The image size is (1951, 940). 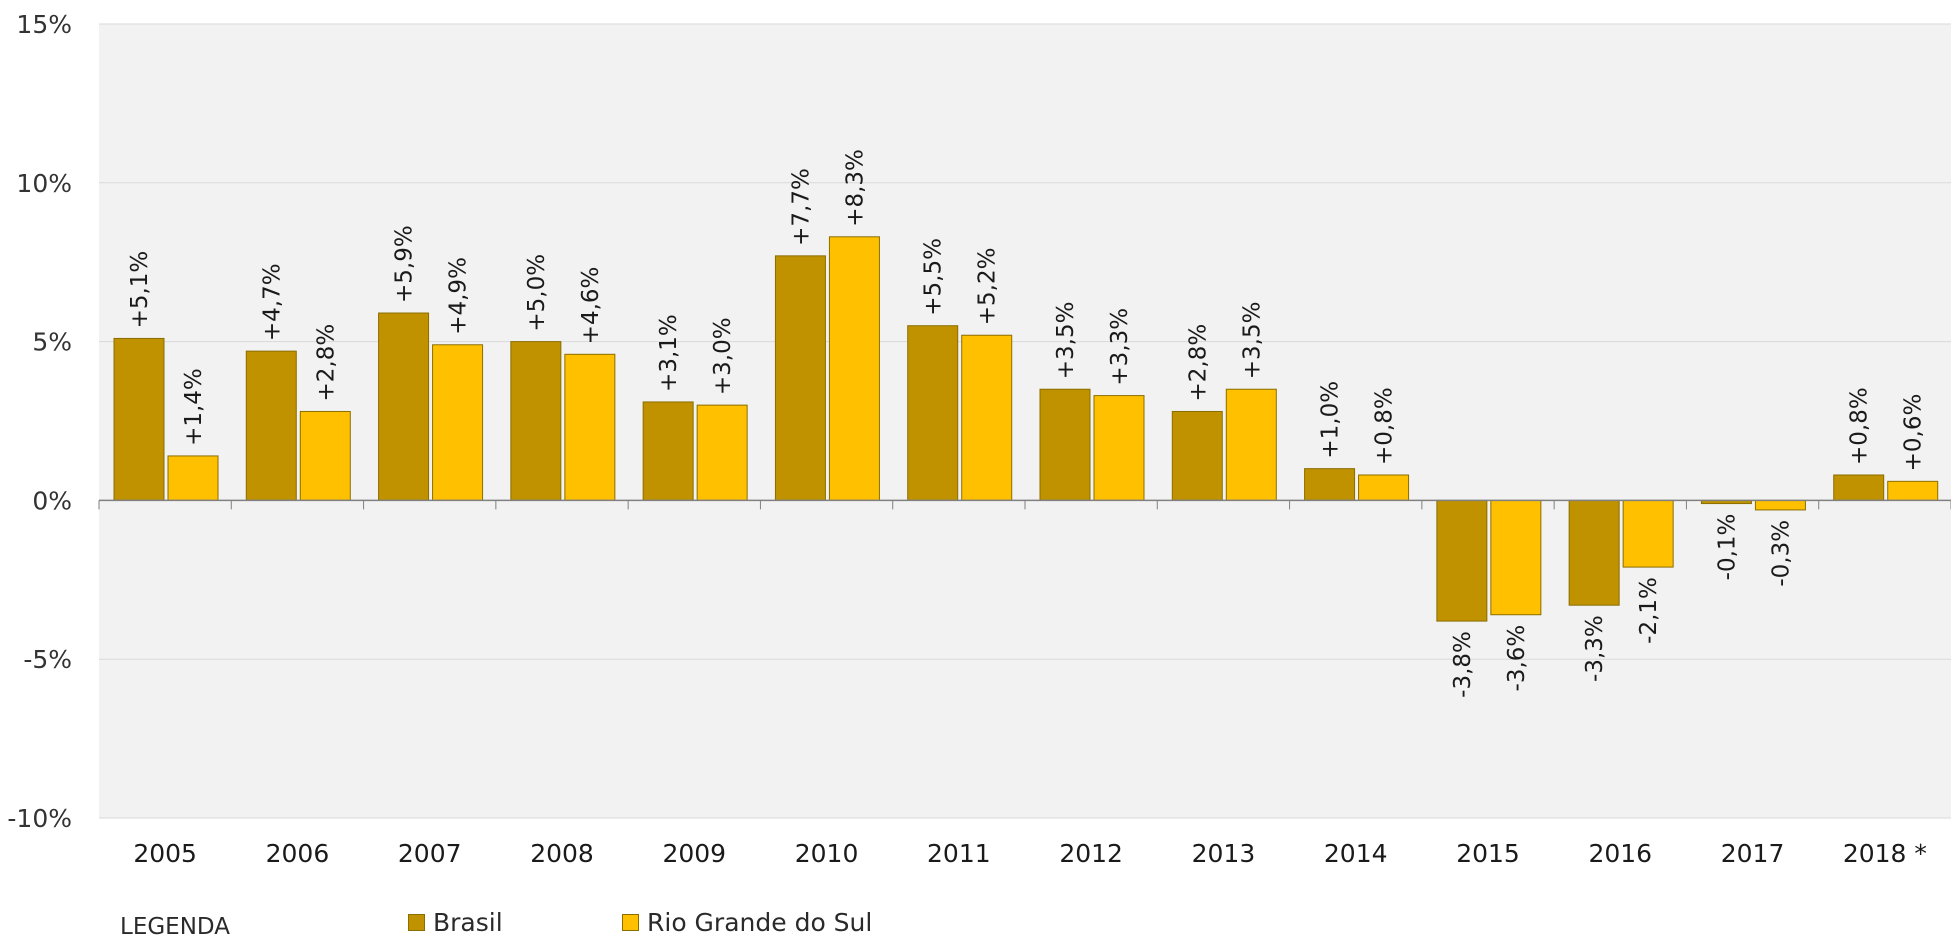 What do you see at coordinates (52, 342) in the screenshot?
I see `y-tick-label: 5%` at bounding box center [52, 342].